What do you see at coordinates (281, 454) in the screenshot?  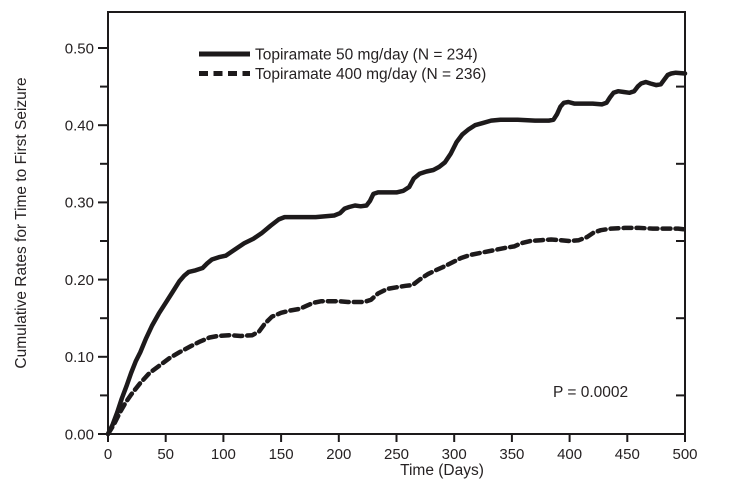 I see `x-tick-label: 150` at bounding box center [281, 454].